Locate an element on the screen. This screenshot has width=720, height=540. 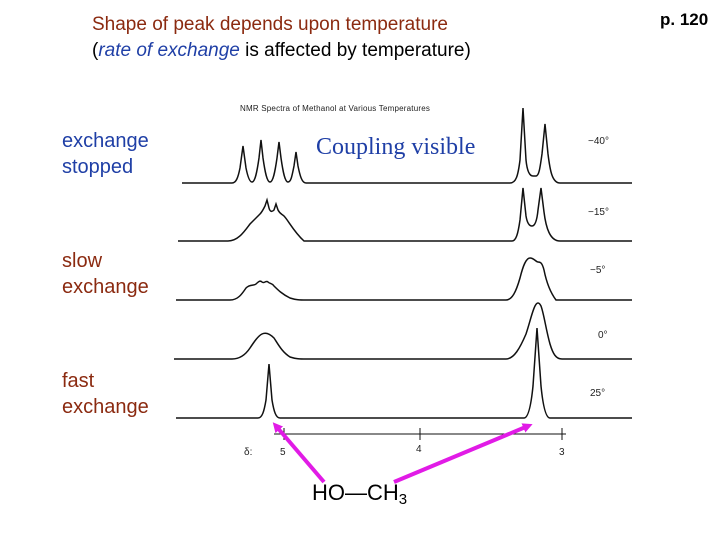
methanol-formula: HO—CH3 is located at coordinates (360, 494).